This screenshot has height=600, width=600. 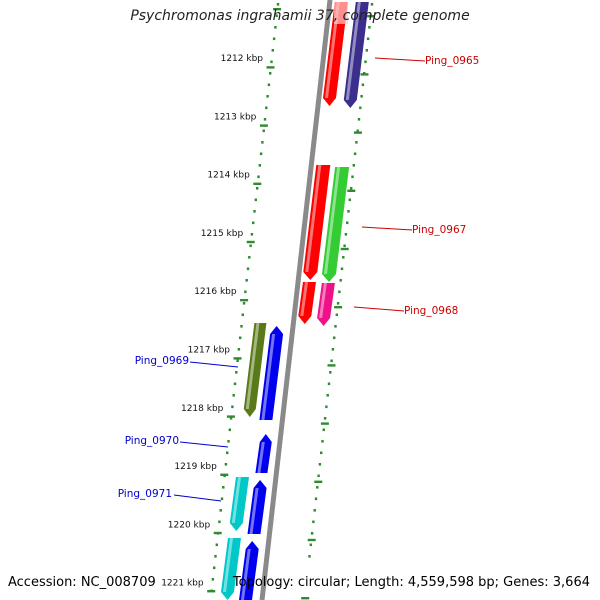 I want to click on gene-label: Ping_0968, so click(x=431, y=311).